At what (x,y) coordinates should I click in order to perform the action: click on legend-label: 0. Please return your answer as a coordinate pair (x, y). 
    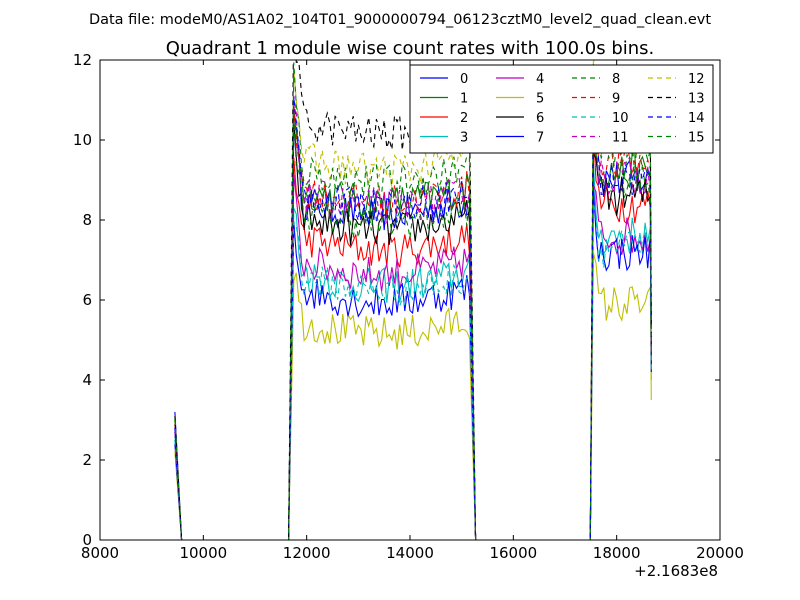
    Looking at the image, I should click on (464, 79).